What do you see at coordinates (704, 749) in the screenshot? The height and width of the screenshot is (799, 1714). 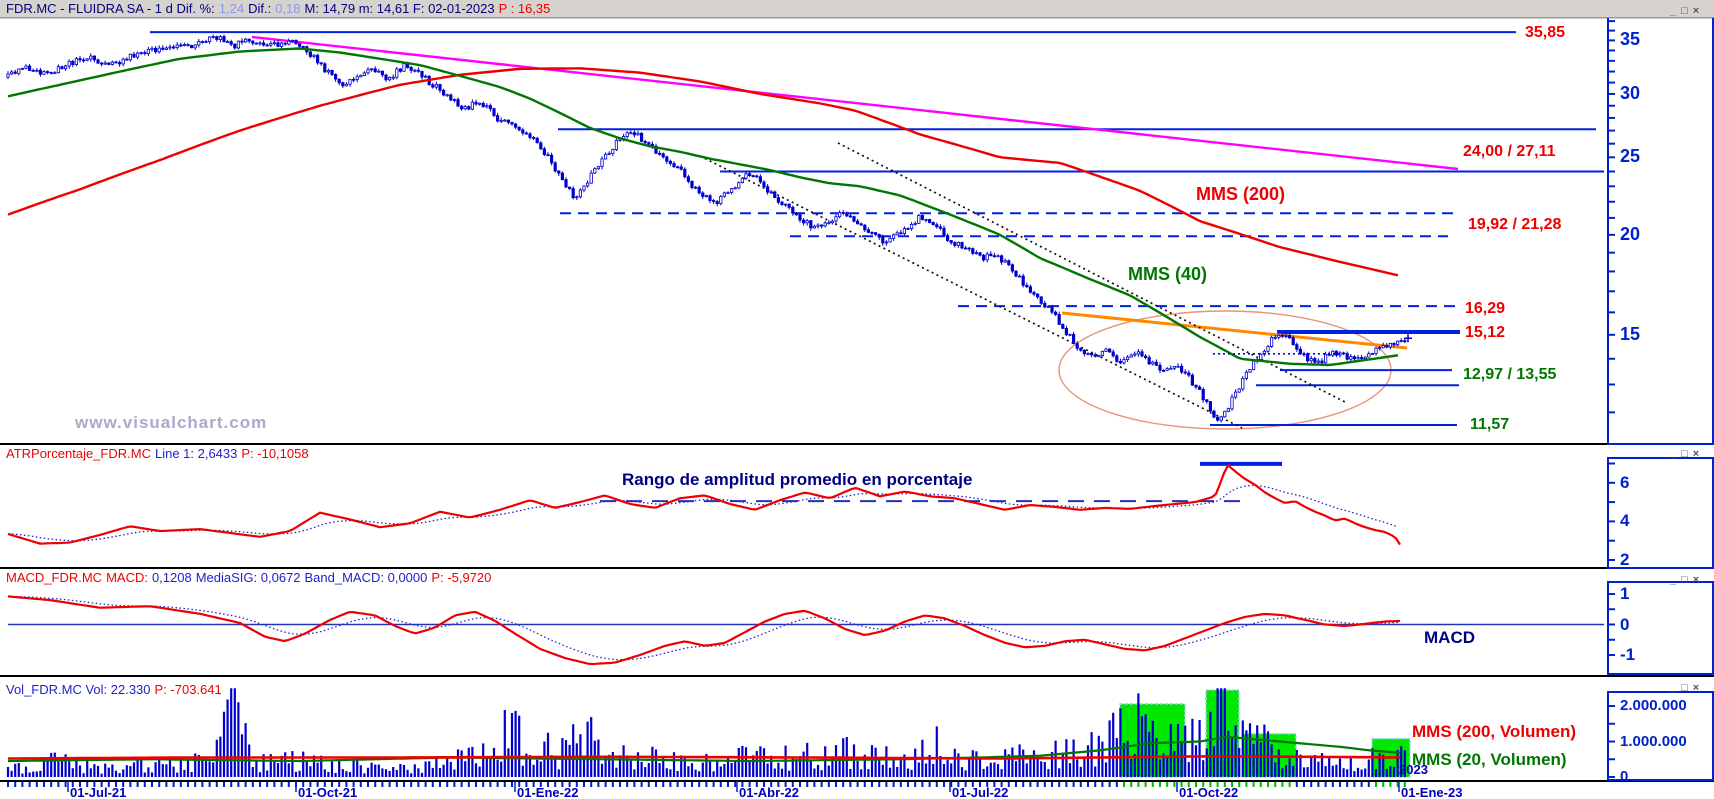 I see `mms20-volume-line` at bounding box center [704, 749].